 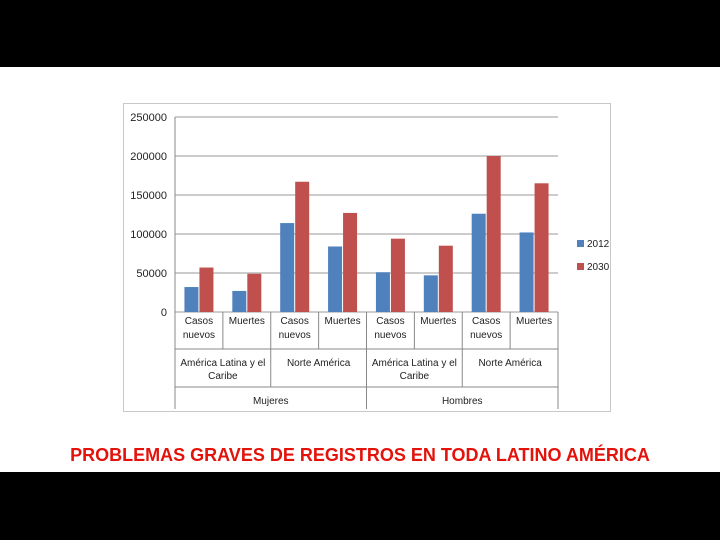 I want to click on legend-label-2012: 2012, so click(x=598, y=244).